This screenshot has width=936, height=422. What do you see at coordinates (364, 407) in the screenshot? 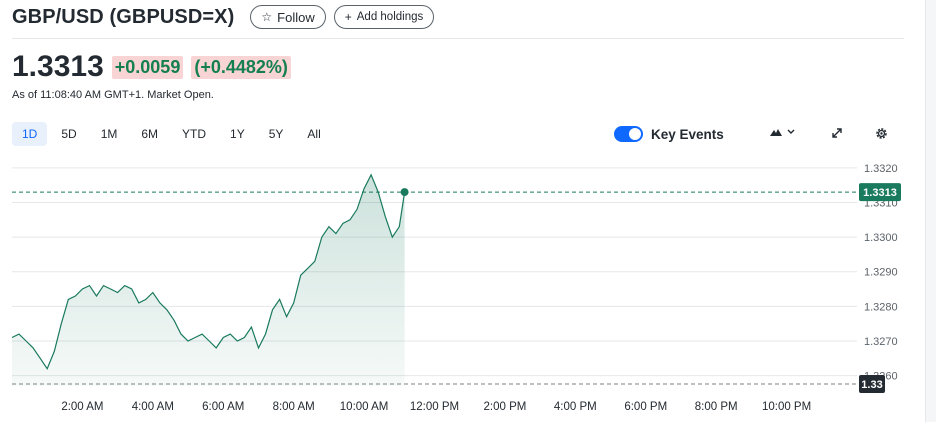
I see `x-tick-label: 10:00 AM` at bounding box center [364, 407].